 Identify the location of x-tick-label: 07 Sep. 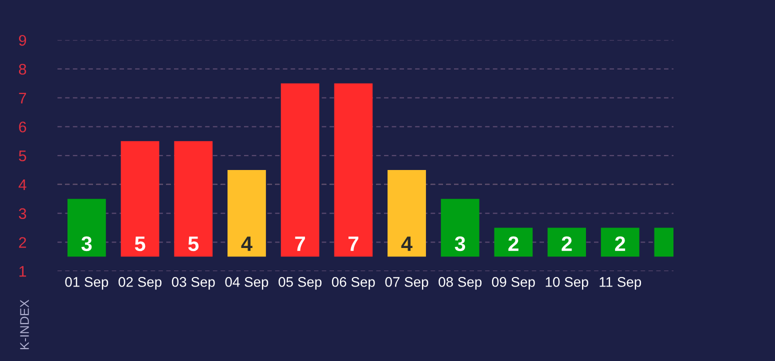
(406, 283).